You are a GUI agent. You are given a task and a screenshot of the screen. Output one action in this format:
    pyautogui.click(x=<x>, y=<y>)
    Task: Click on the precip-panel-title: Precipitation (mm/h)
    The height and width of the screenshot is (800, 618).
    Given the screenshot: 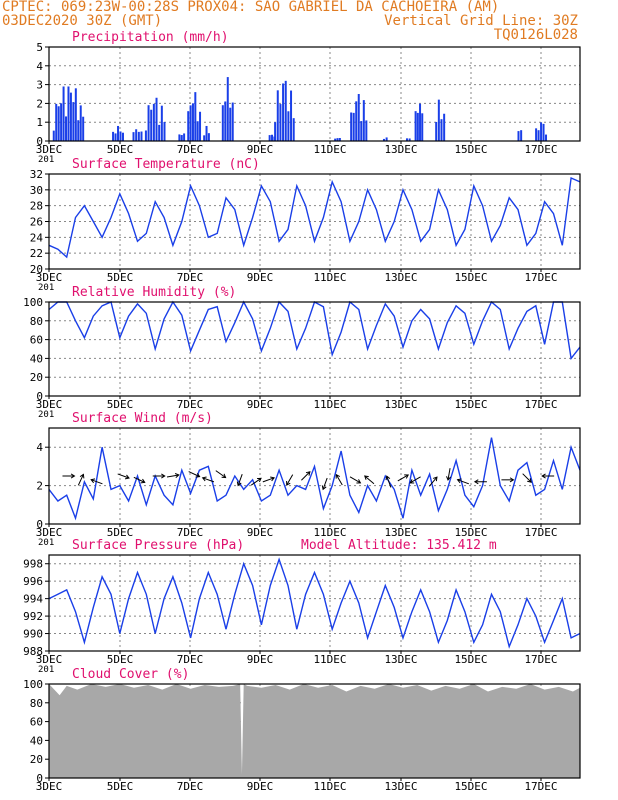 What is the action you would take?
    pyautogui.click(x=150, y=37)
    